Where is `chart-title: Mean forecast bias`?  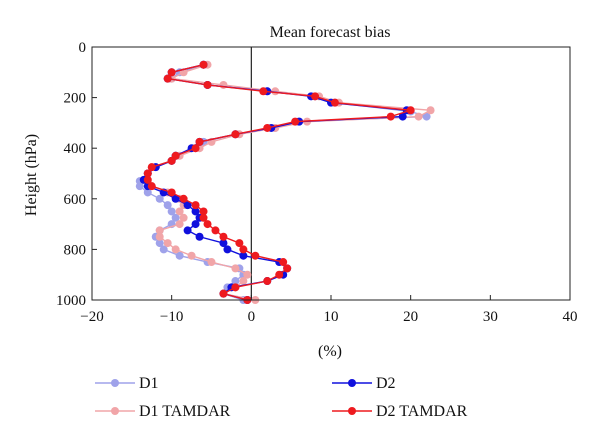 chart-title: Mean forecast bias is located at coordinates (330, 32).